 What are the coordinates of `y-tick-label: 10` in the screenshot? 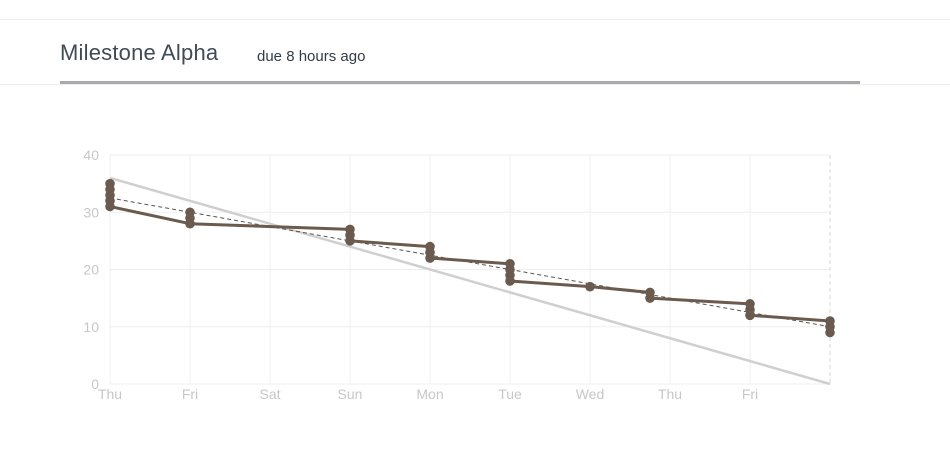 It's located at (91, 327).